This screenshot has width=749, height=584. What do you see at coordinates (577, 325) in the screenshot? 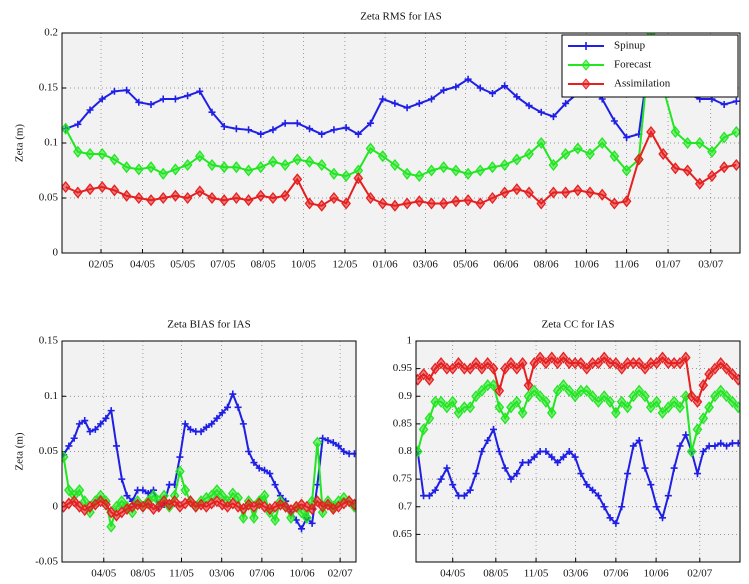
I see `chart-title: Zeta CC for IAS` at bounding box center [577, 325].